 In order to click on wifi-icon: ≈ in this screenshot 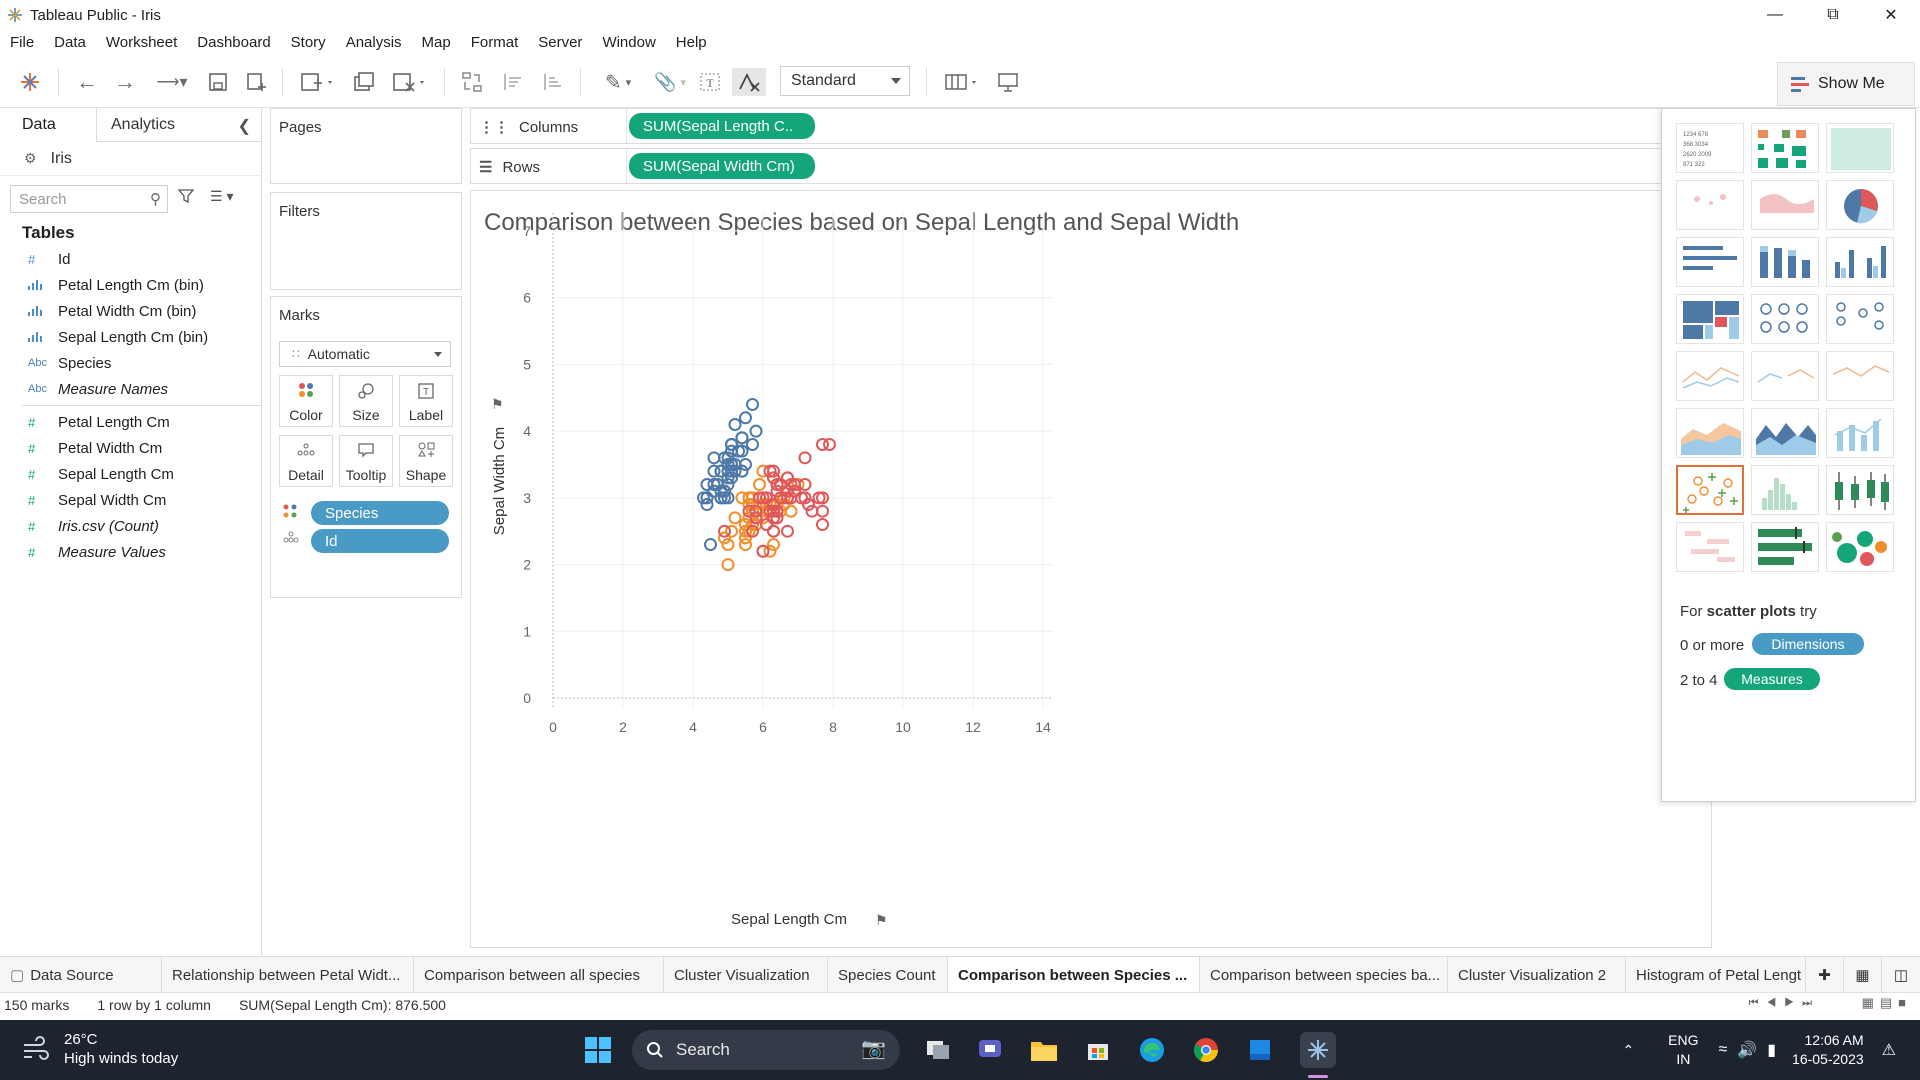, I will do `click(1723, 1049)`.